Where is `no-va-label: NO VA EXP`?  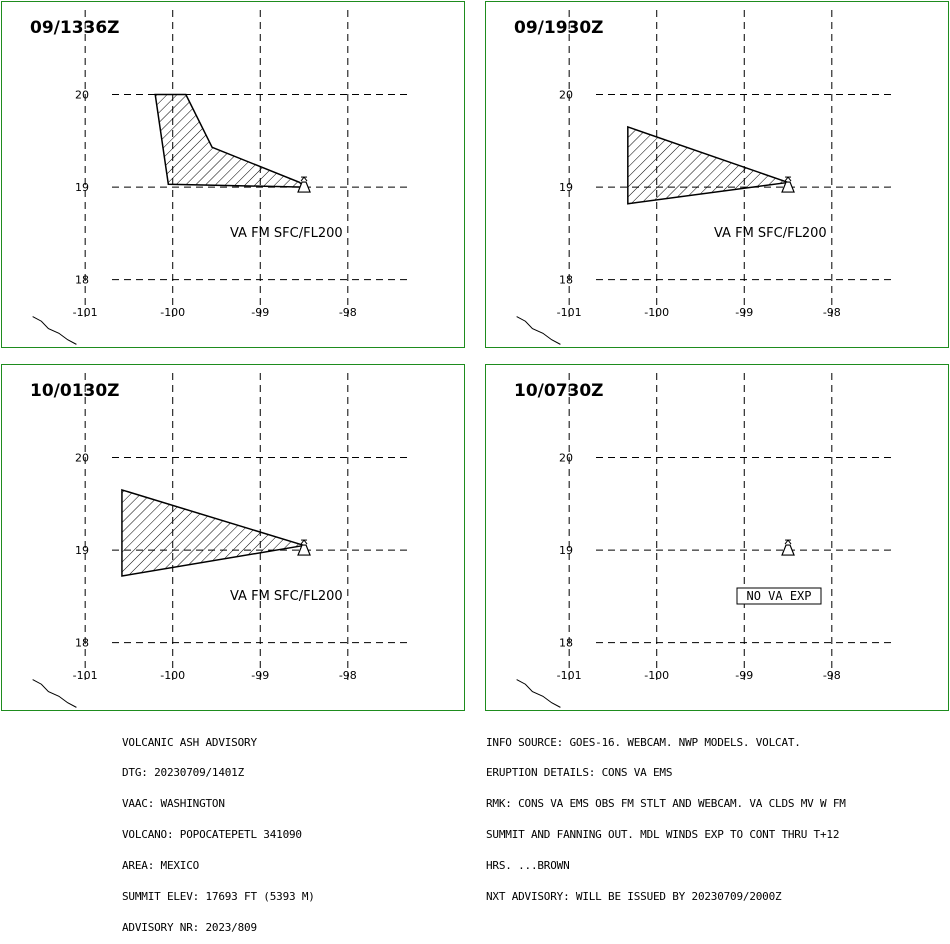
no-va-label: NO VA EXP is located at coordinates (778, 596).